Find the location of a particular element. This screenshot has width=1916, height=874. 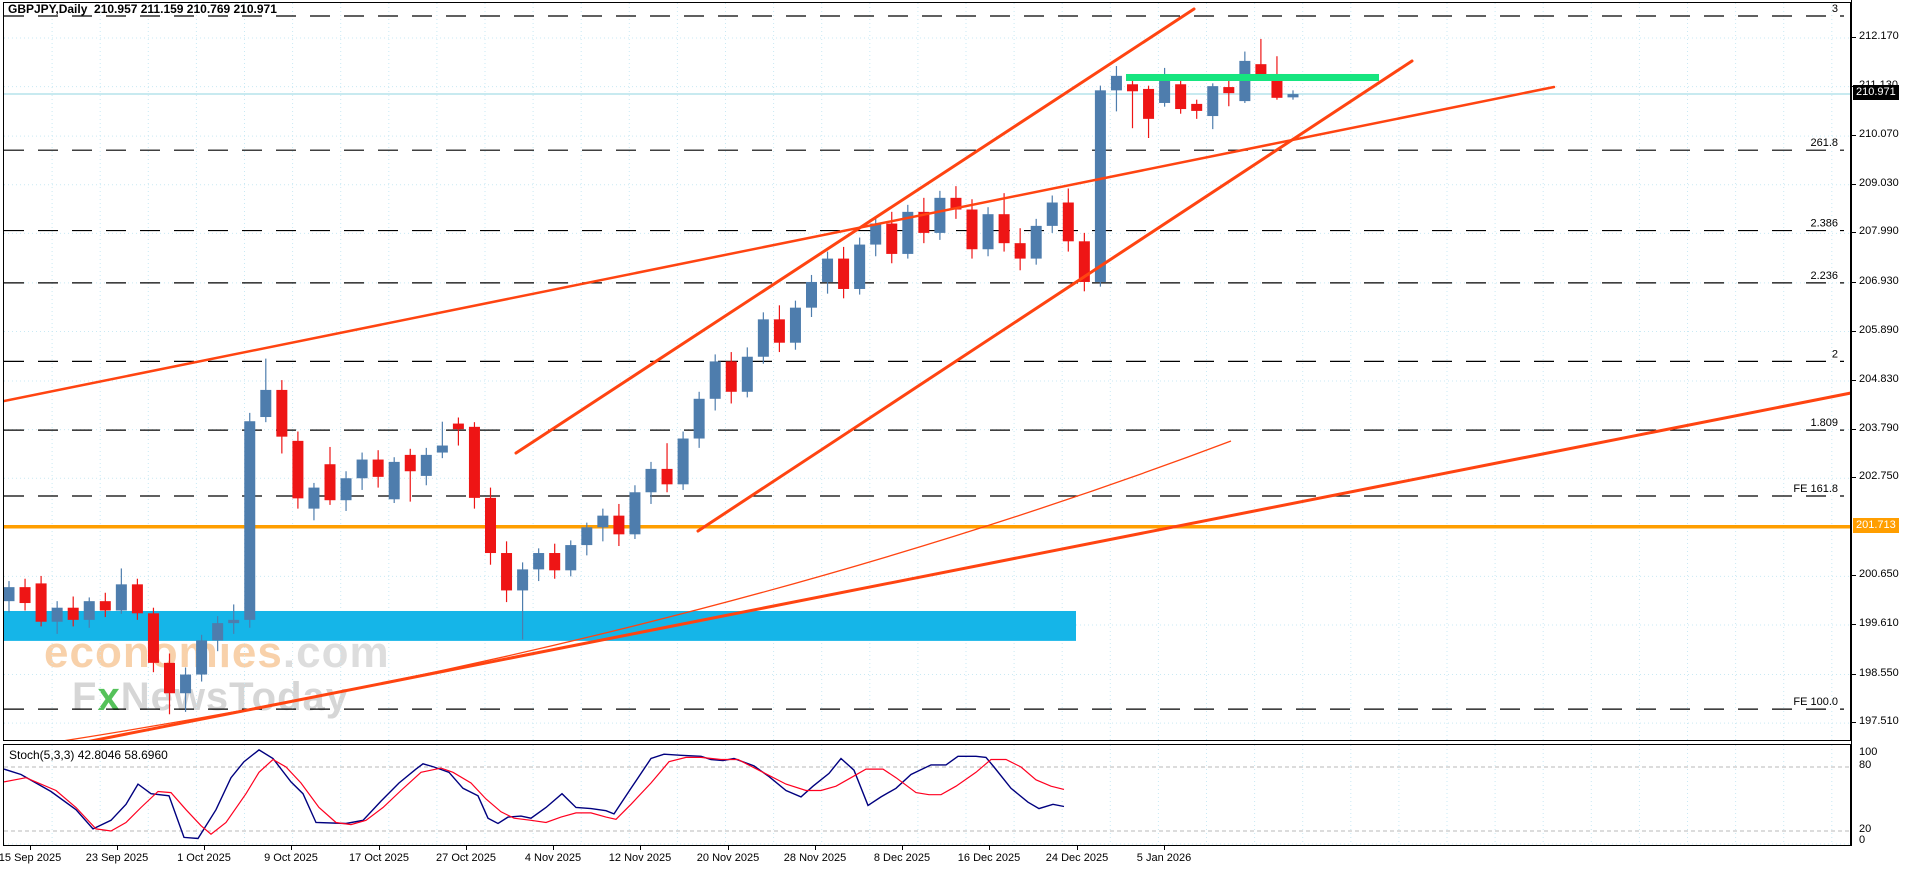

date-label: 5 Jan 2026 is located at coordinates (1164, 858).